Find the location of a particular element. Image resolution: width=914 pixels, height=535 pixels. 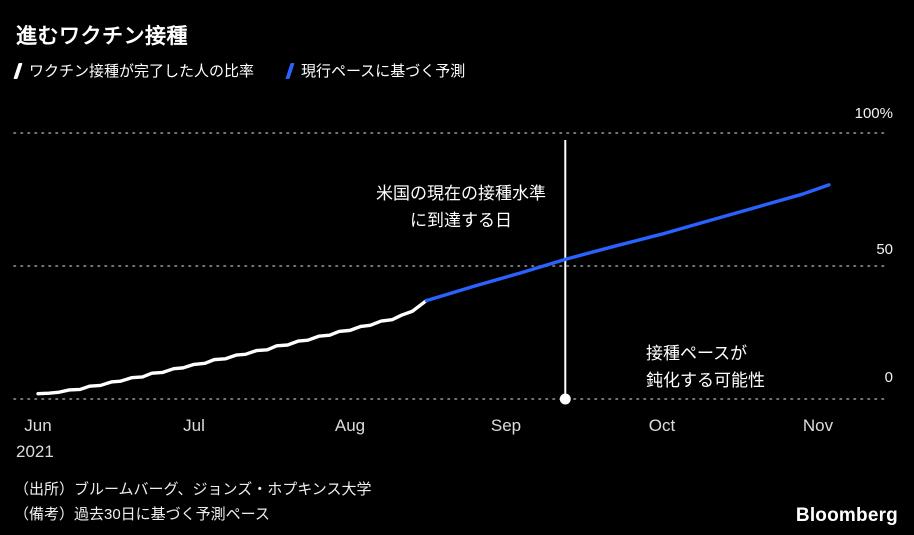

x-tick-jul: Jul is located at coordinates (194, 425).